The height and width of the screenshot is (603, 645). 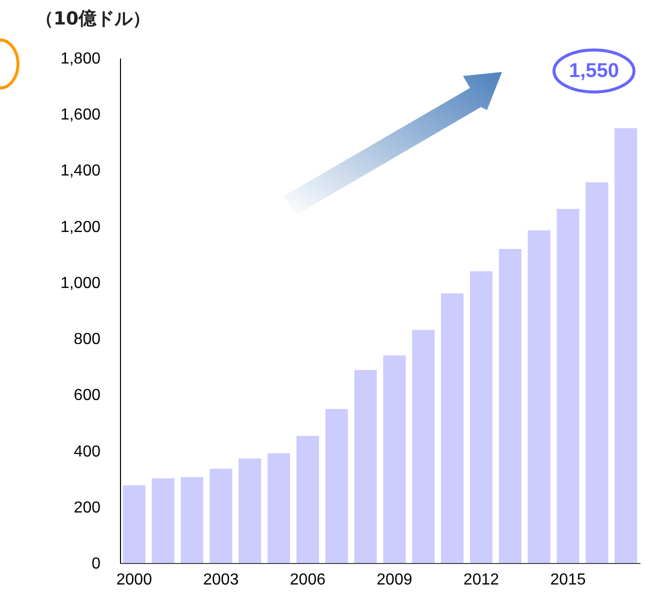 I want to click on x-tick-label: 2006, so click(x=308, y=580).